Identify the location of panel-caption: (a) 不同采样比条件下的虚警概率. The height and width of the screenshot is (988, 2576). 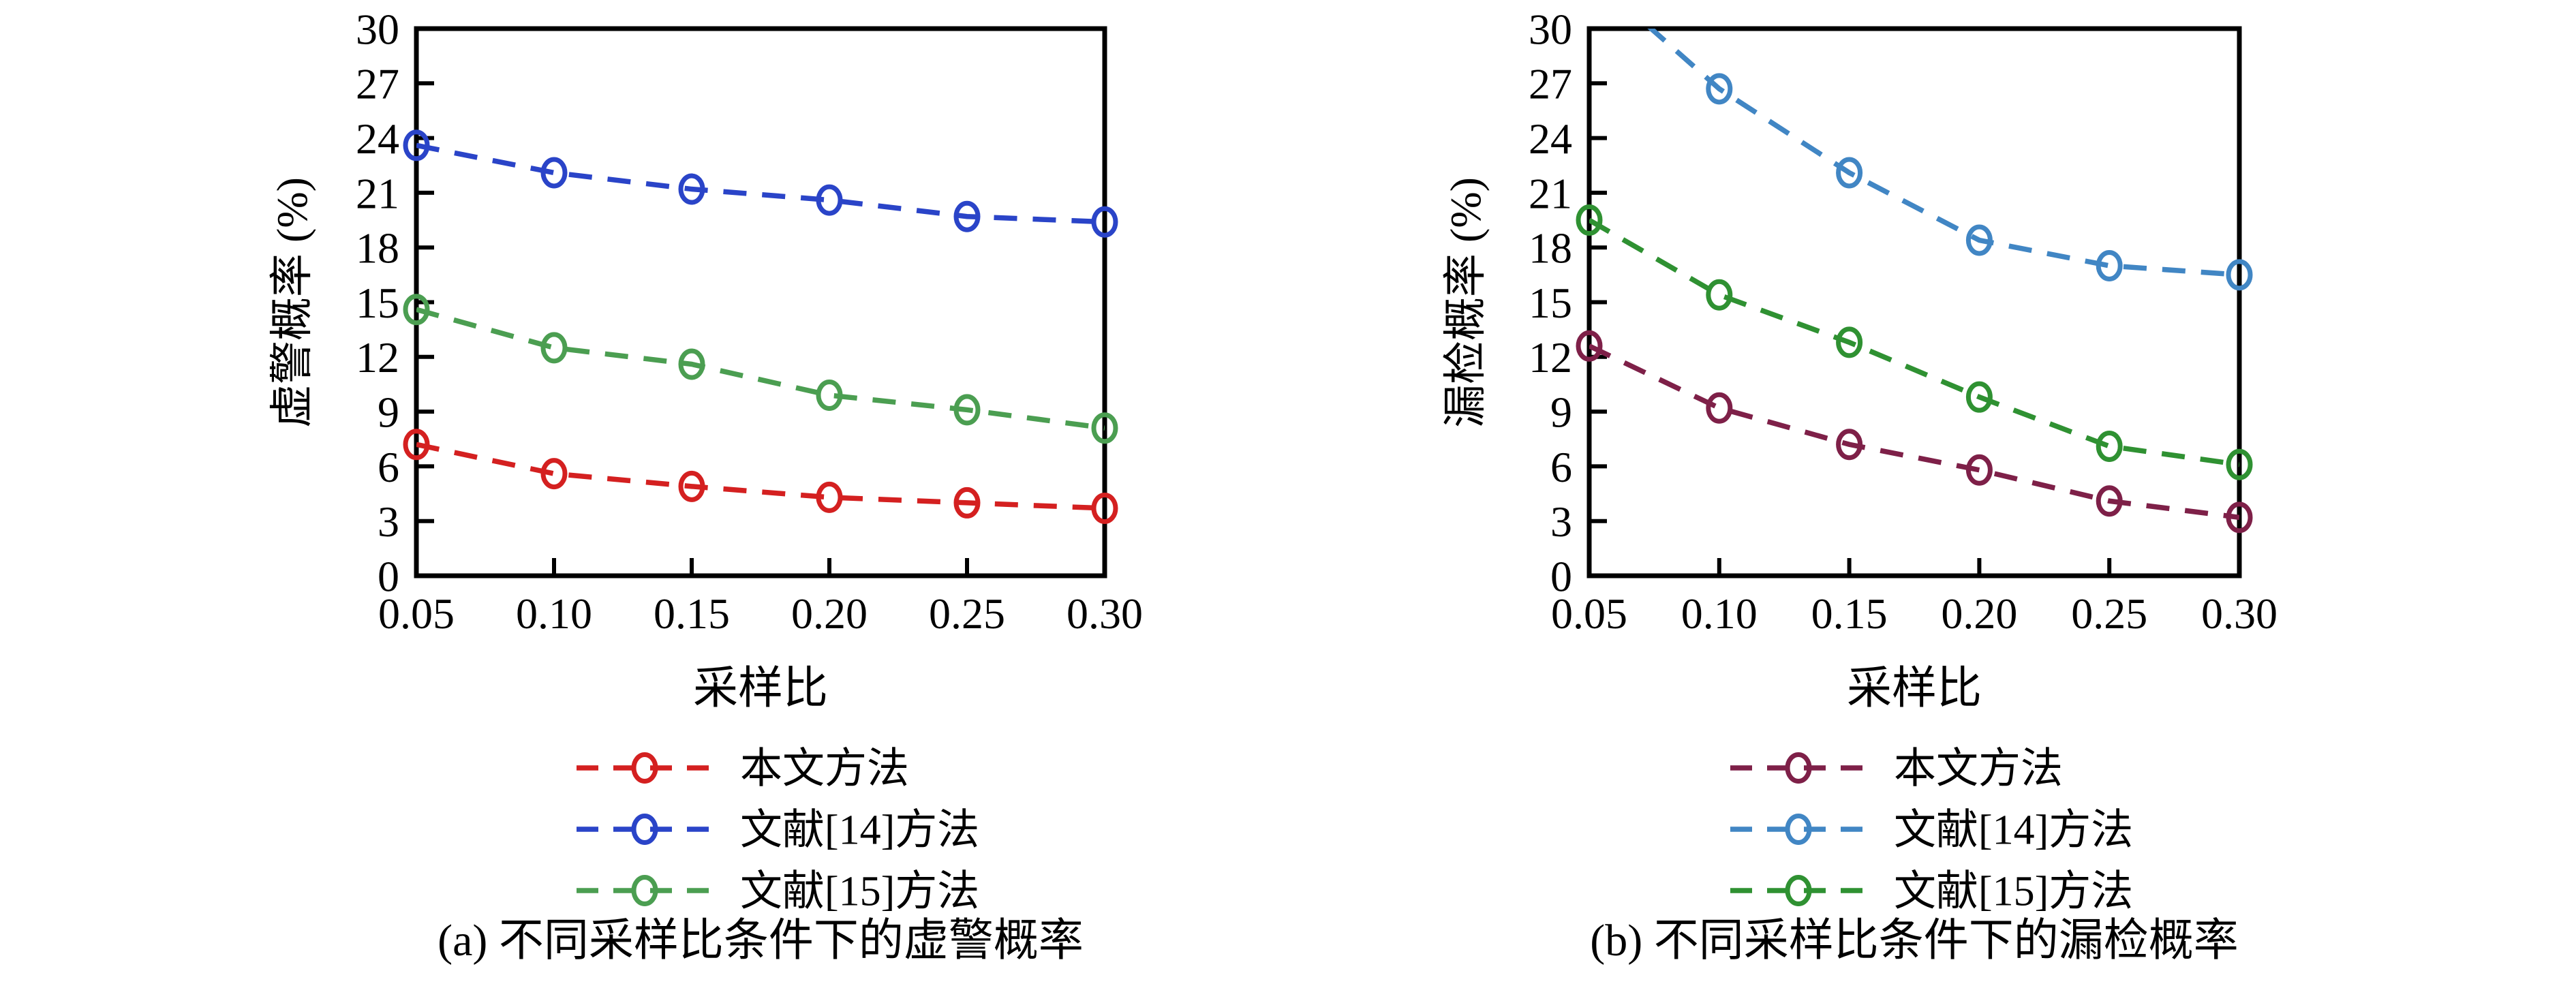
(761, 941).